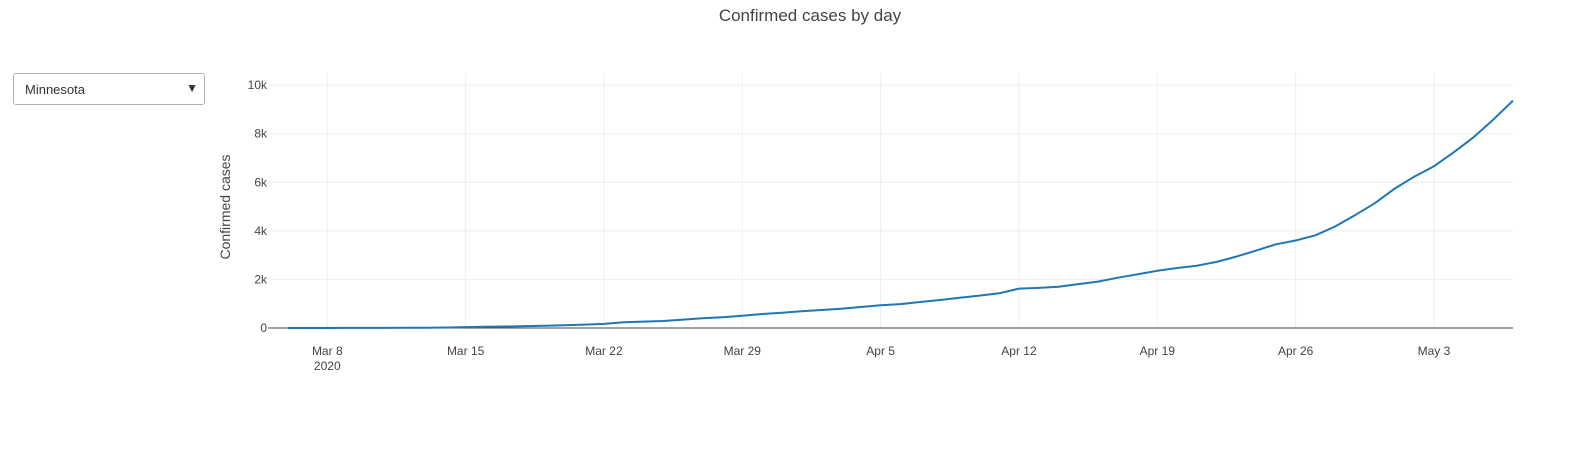  What do you see at coordinates (880, 351) in the screenshot?
I see `x-tick-label: Apr 5` at bounding box center [880, 351].